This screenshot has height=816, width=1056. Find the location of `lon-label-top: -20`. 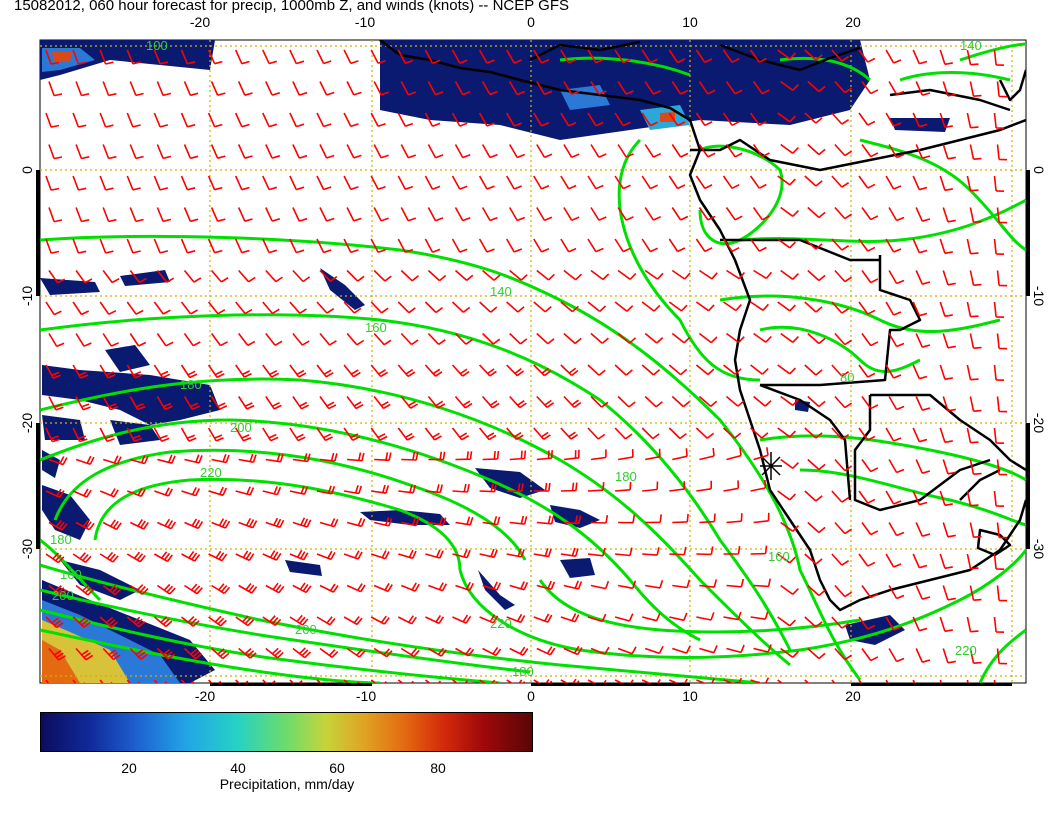

lon-label-top: -20 is located at coordinates (200, 22).